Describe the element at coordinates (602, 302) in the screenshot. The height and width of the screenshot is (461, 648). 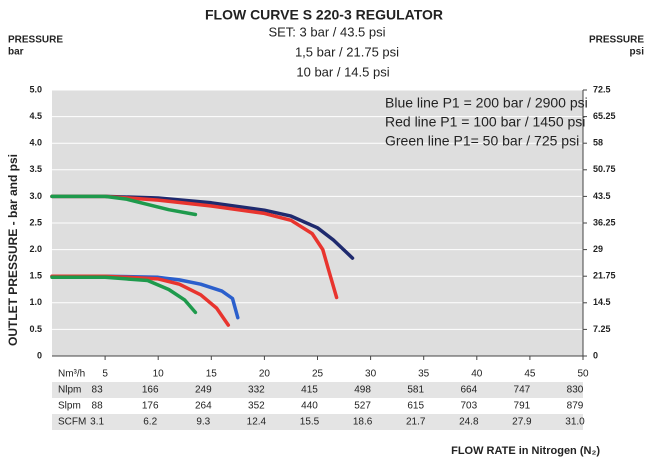
I see `y2-tick-label: 14.5` at that location.